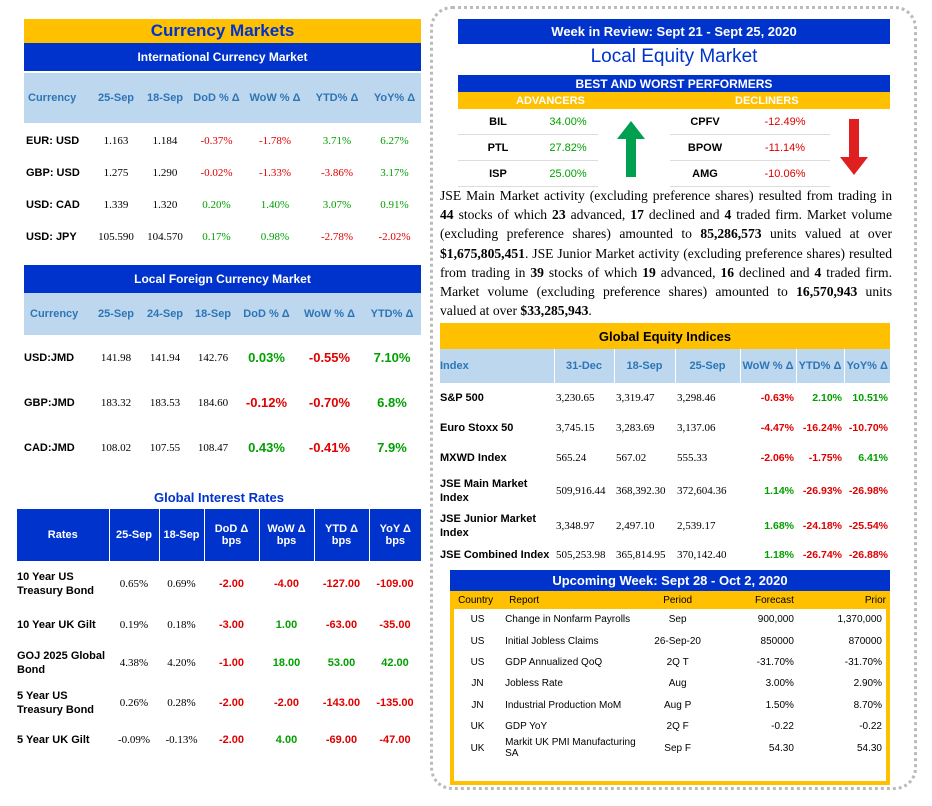  What do you see at coordinates (488, 526) in the screenshot?
I see `index-name-cell: JSE Junior Market Index` at bounding box center [488, 526].